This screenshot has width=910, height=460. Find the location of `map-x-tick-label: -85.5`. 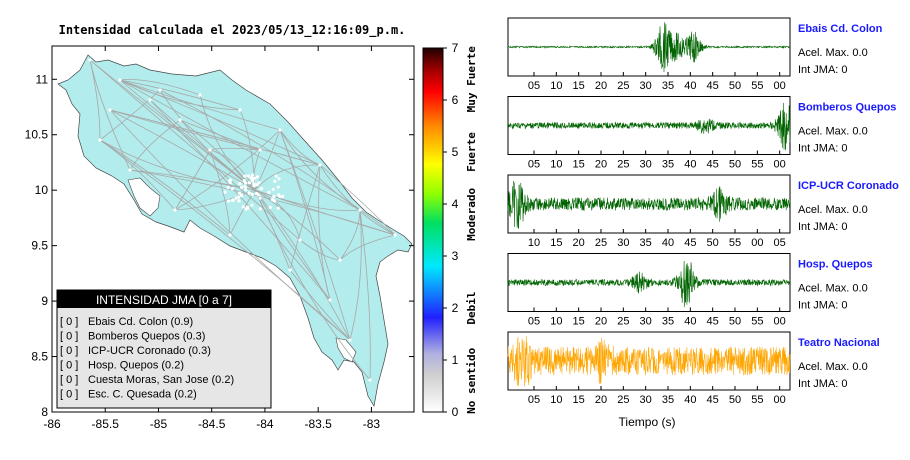

map-x-tick-label: -85.5 is located at coordinates (106, 424).